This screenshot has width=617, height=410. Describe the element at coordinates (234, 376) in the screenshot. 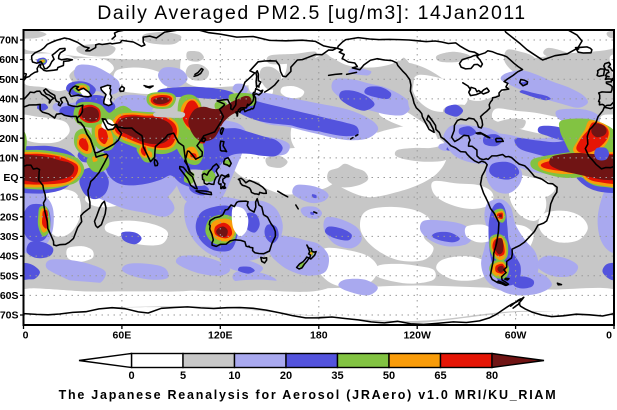

I see `svg-text: 10` at that location.